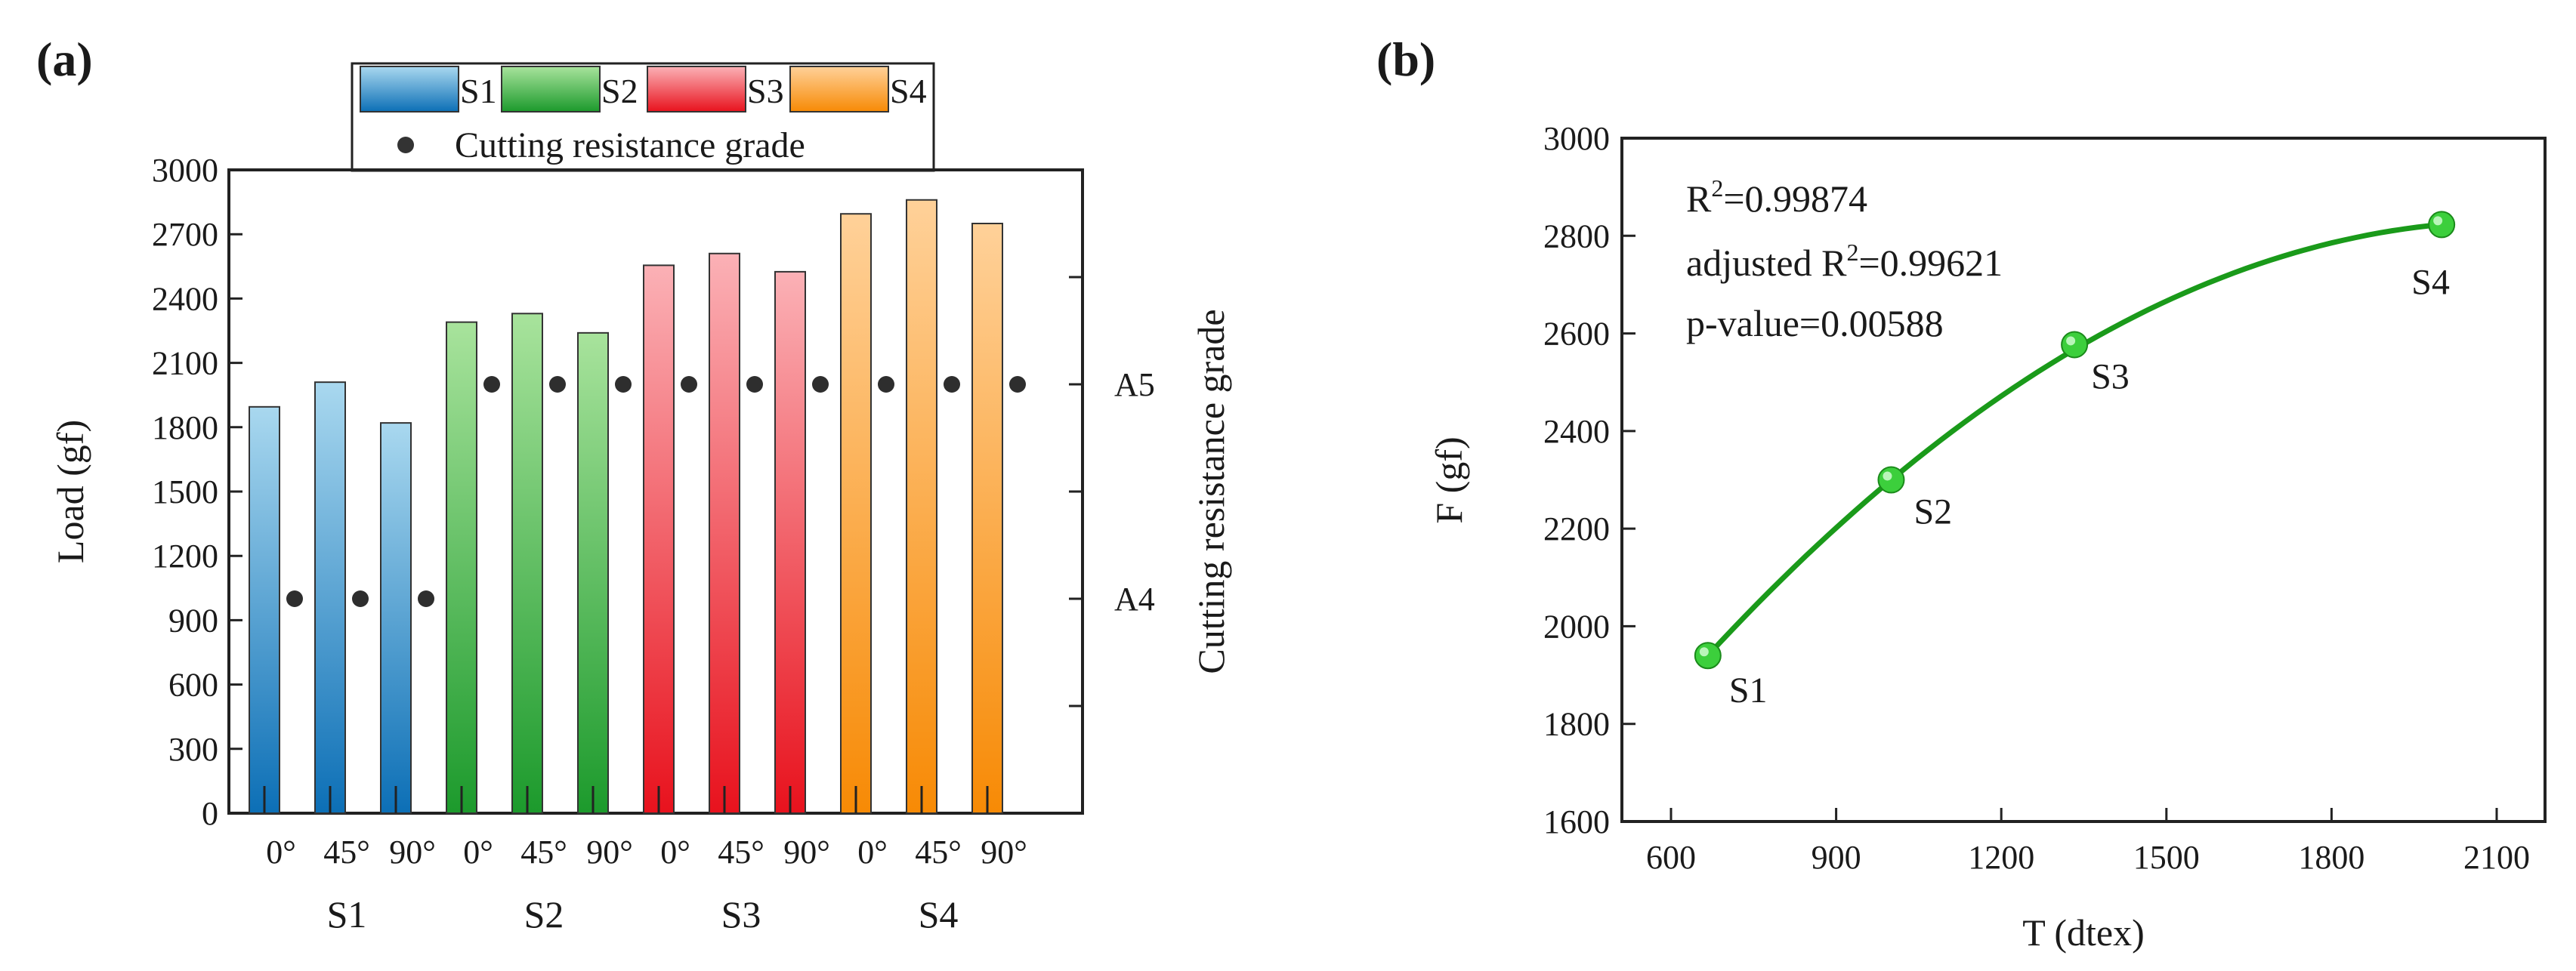 The height and width of the screenshot is (971, 2576). I want to click on angle-label-S3-2: 90°, so click(806, 853).